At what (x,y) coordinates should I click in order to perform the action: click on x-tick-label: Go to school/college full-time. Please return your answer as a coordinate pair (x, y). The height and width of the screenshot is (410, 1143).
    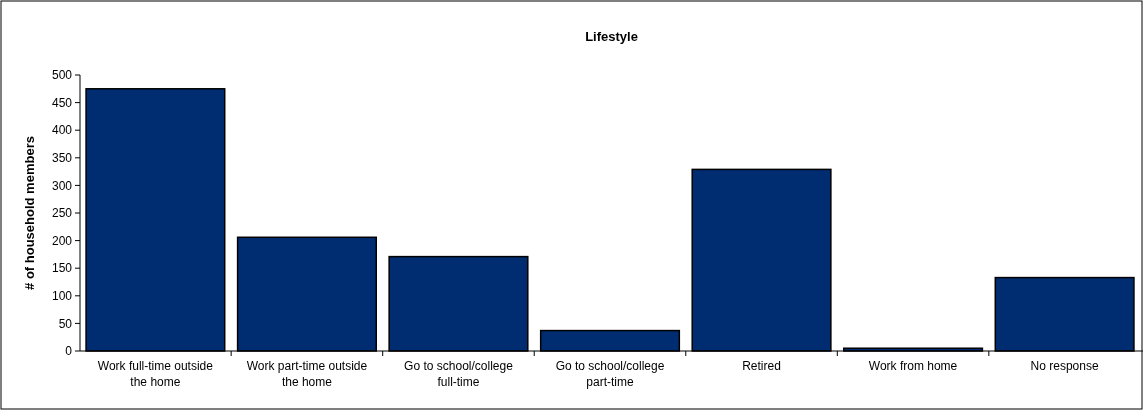
    Looking at the image, I should click on (459, 374).